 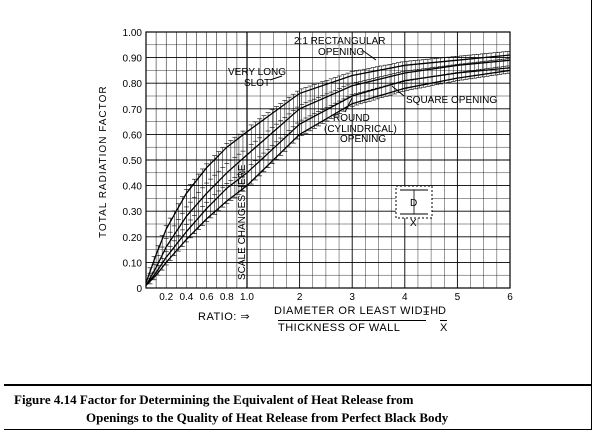 What do you see at coordinates (341, 52) in the screenshot?
I see `label-rect-opening-2: OPENING` at bounding box center [341, 52].